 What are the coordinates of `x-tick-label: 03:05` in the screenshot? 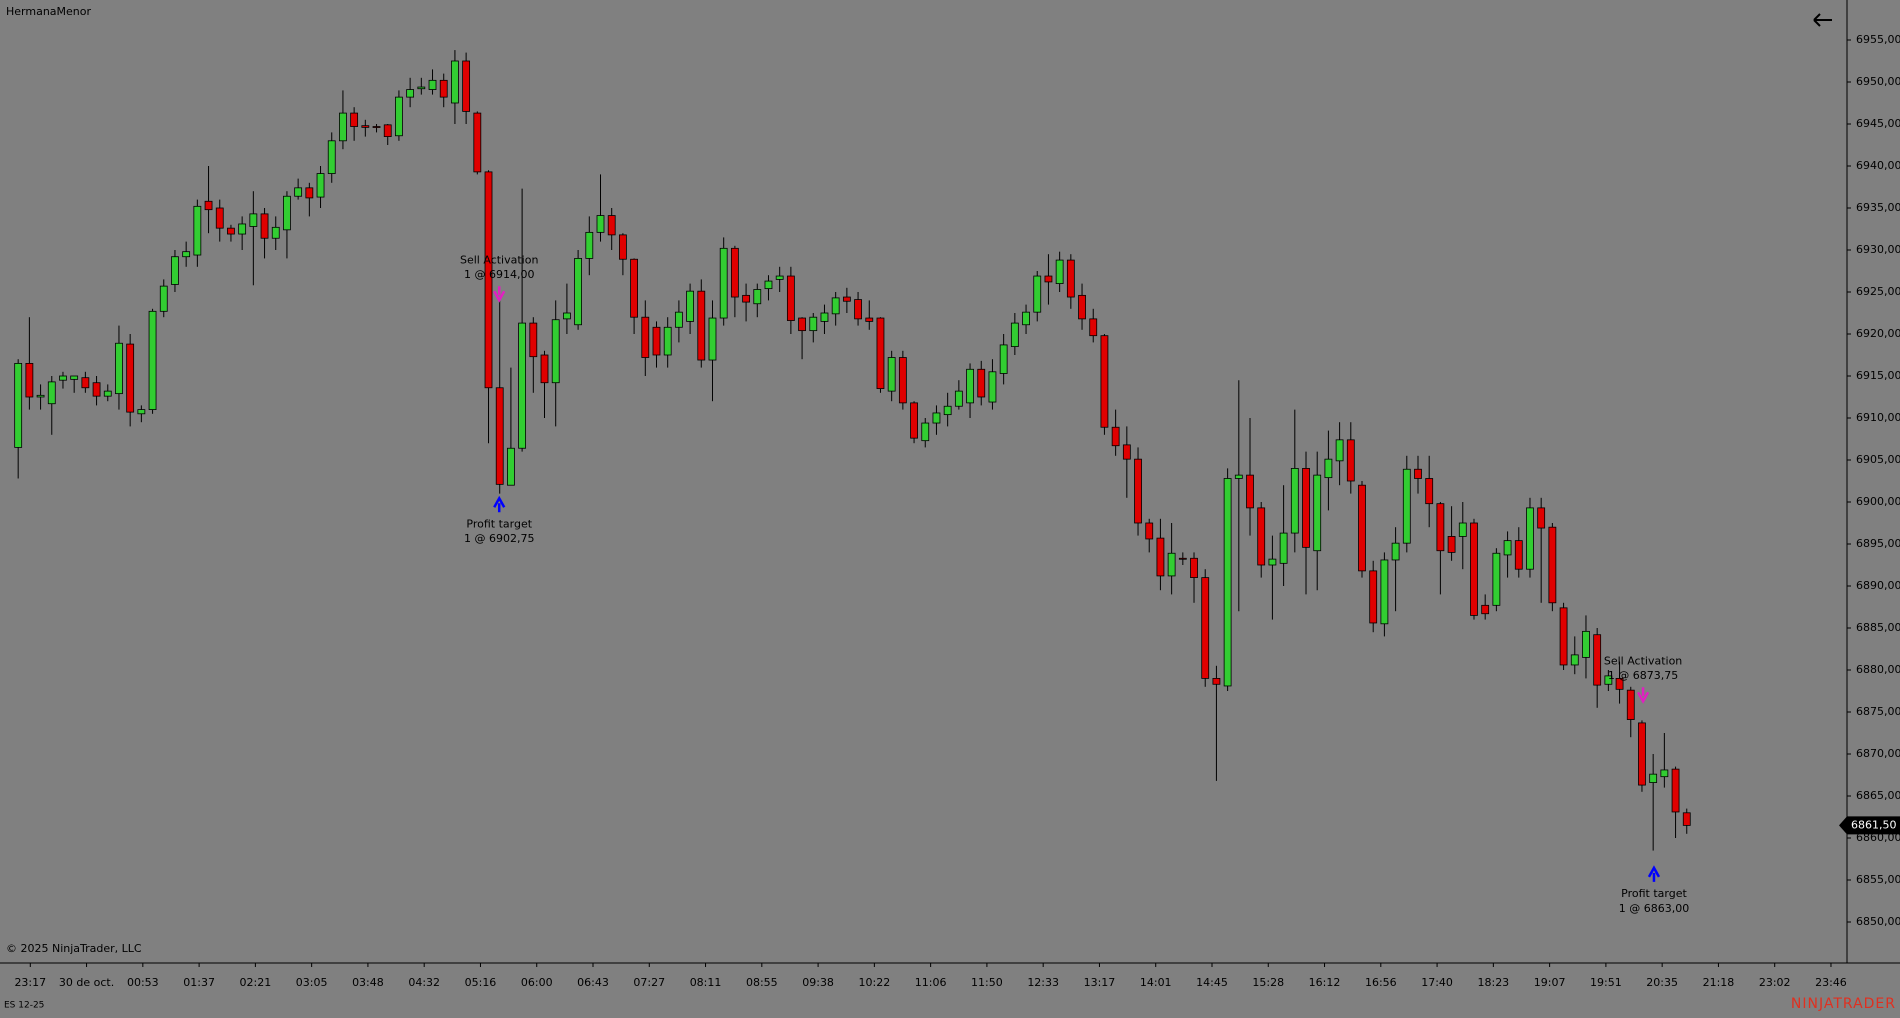 It's located at (312, 982).